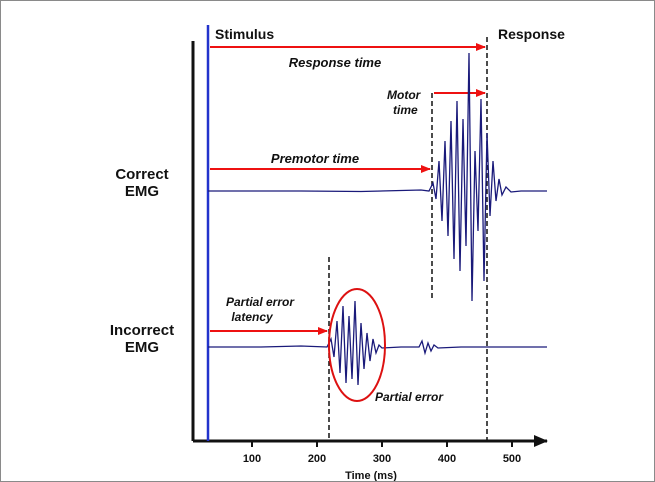  What do you see at coordinates (382, 459) in the screenshot?
I see `tick-label-300: 300` at bounding box center [382, 459].